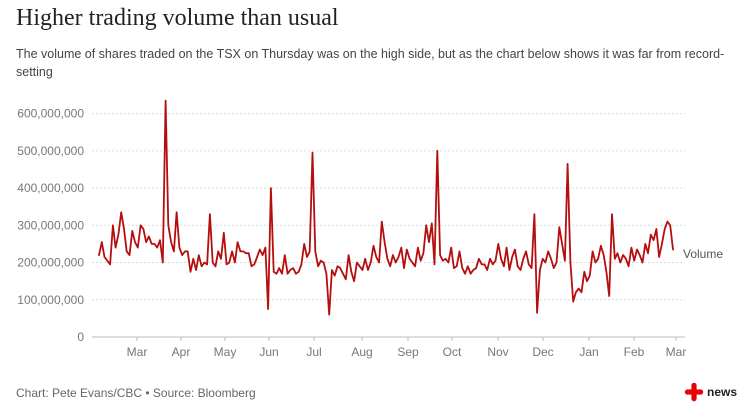 The width and height of the screenshot is (746, 410). I want to click on y-tick-label: 200,000,000, so click(50, 263).